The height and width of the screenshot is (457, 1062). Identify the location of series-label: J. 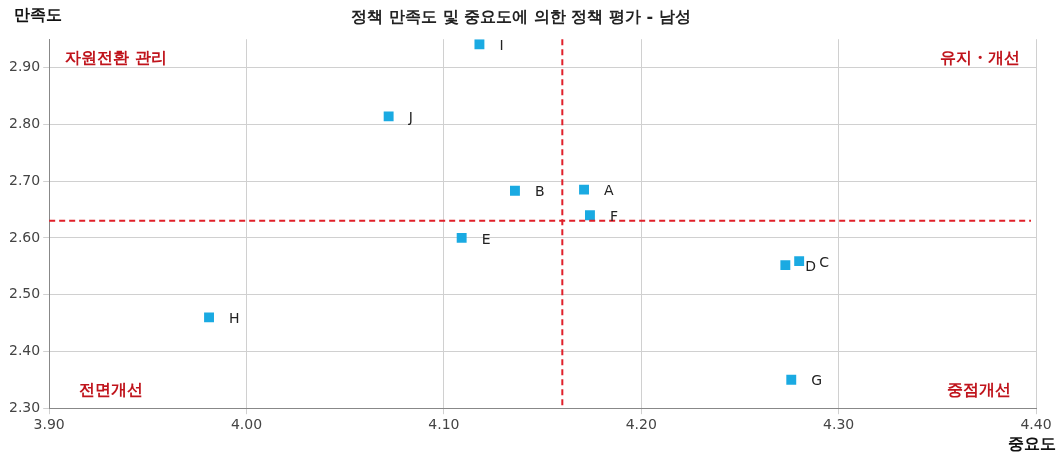
(410, 117).